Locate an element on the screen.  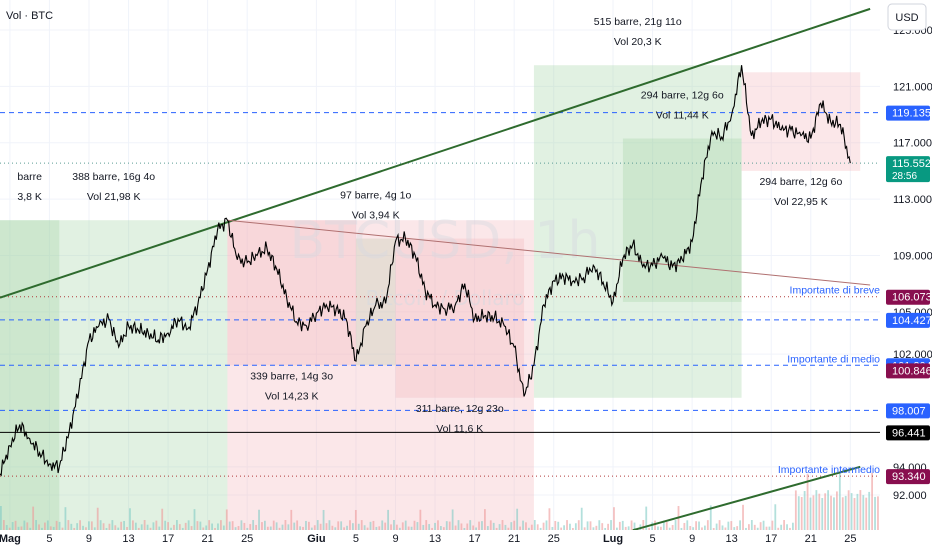
time-tick-label: 5 is located at coordinates (356, 539).